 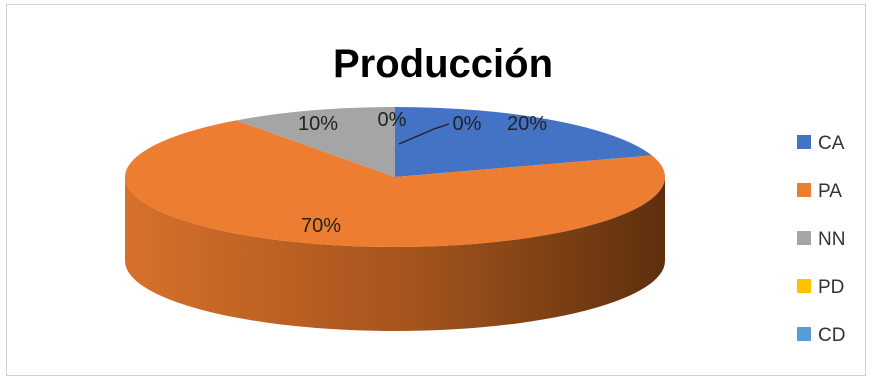 What do you see at coordinates (392, 120) in the screenshot?
I see `data-label-cd: 0%` at bounding box center [392, 120].